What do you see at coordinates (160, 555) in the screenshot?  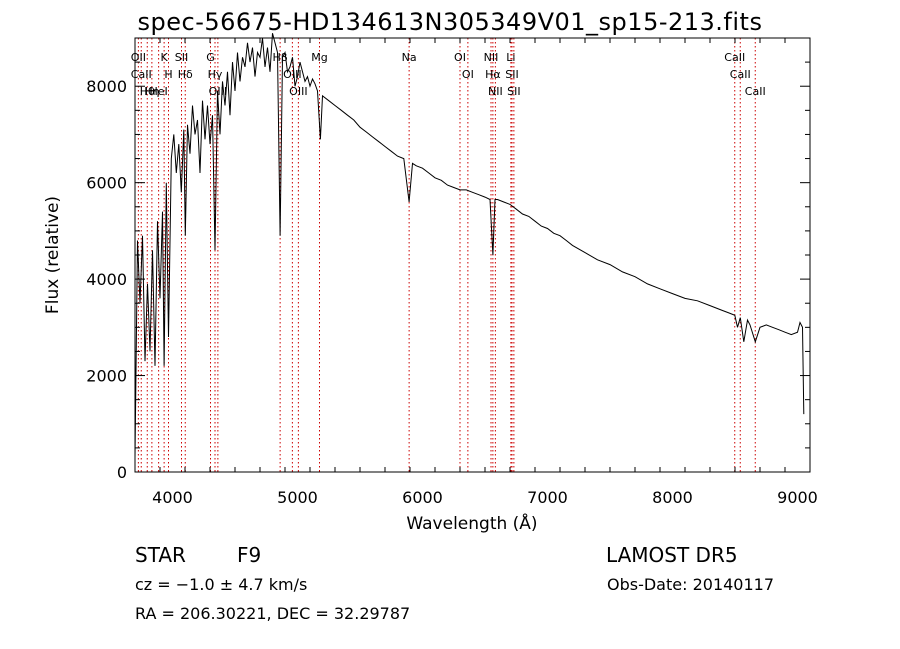 I see `object-class: STAR` at bounding box center [160, 555].